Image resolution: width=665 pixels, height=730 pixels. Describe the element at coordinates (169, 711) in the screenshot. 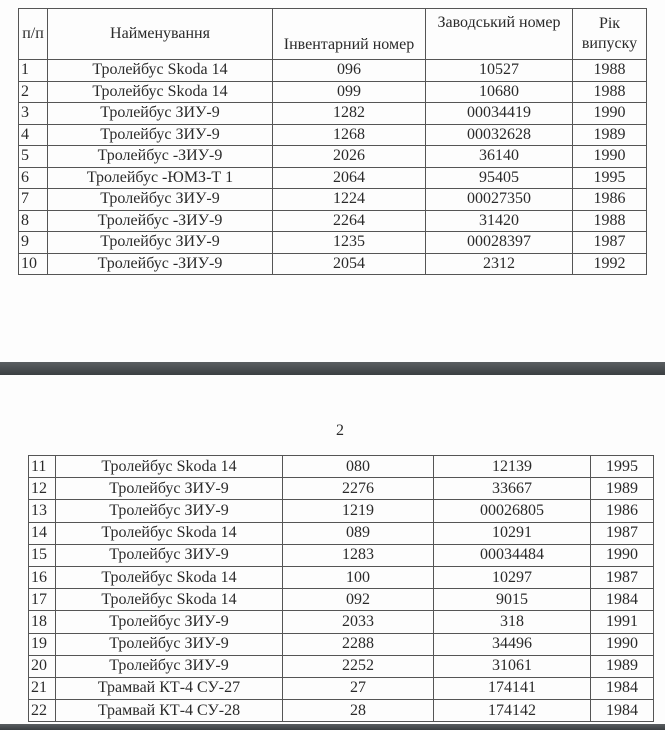

I see `vehicle-name-cell: Трамвай КТ-4 СУ-28` at that location.